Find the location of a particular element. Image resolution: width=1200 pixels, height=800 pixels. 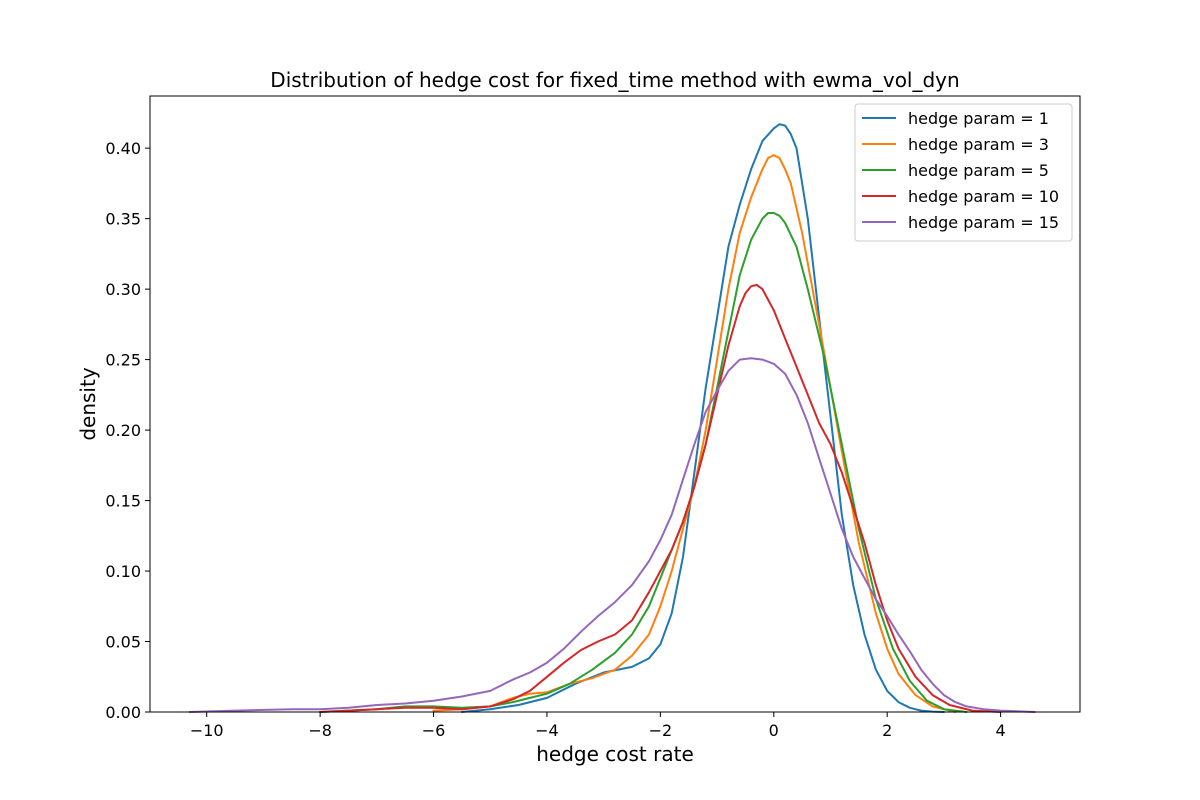

legend-label: hedge param = 1 is located at coordinates (978, 118).